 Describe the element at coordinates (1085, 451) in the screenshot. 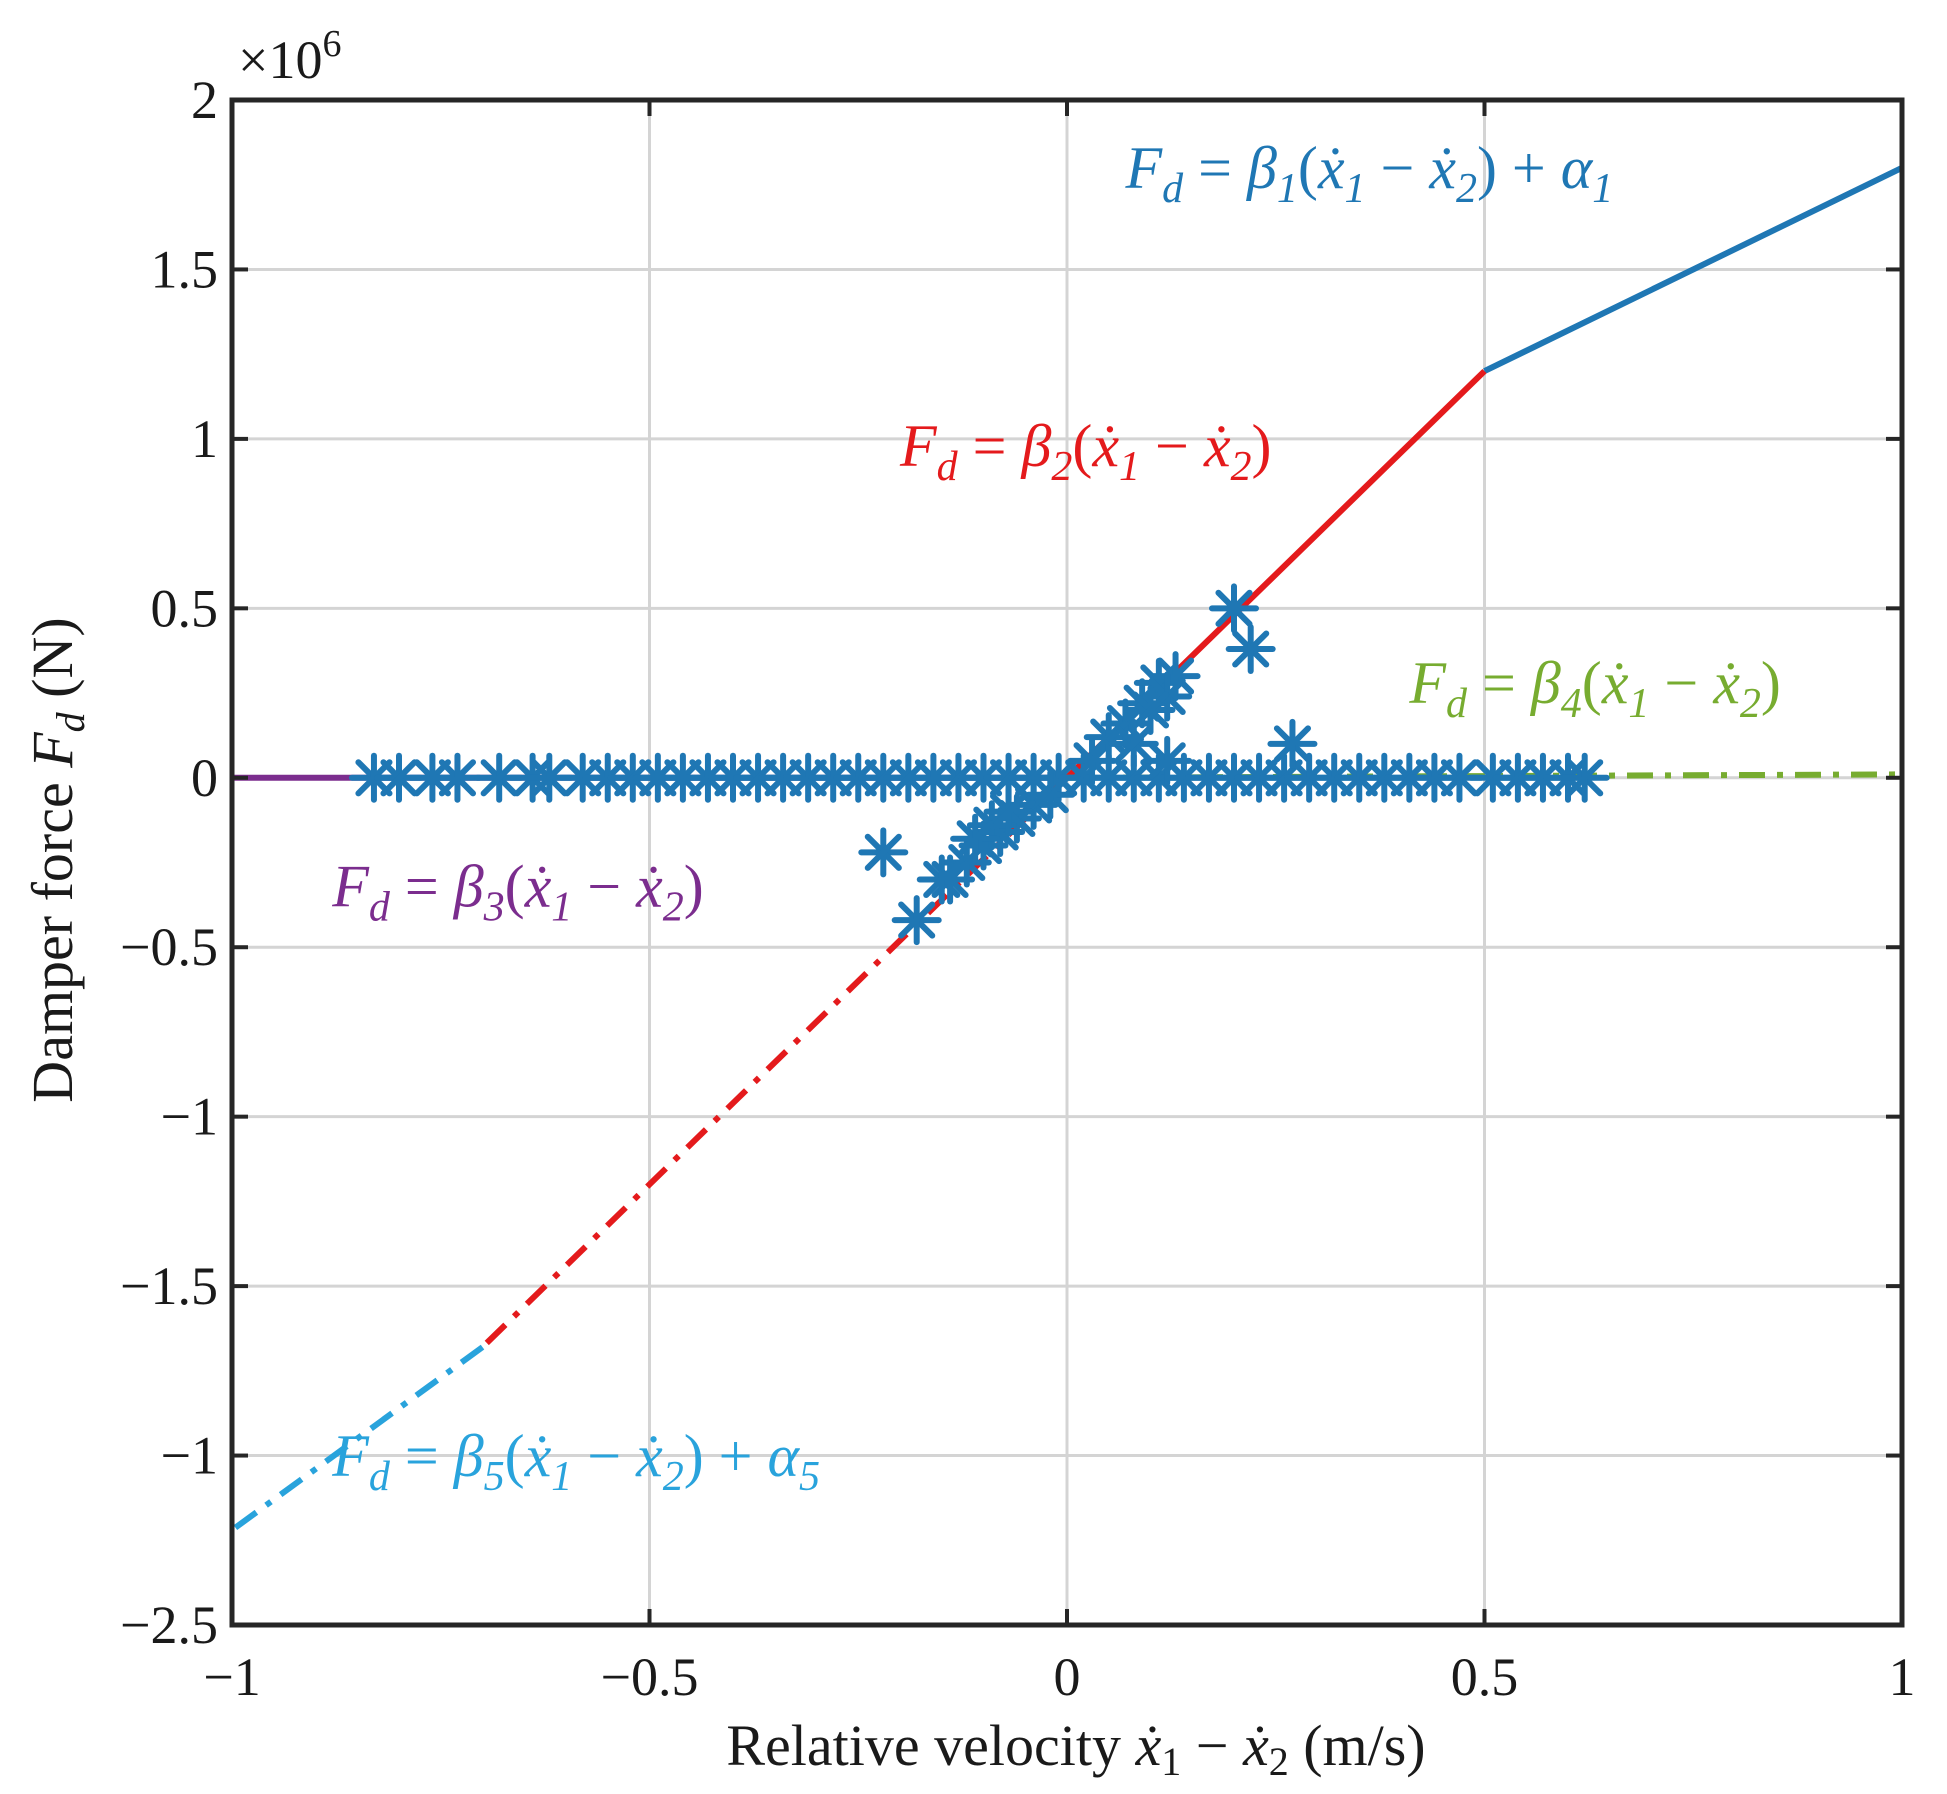

I see `equation-beta2: Fd = β2(ẋ1 − ẋ2)` at that location.